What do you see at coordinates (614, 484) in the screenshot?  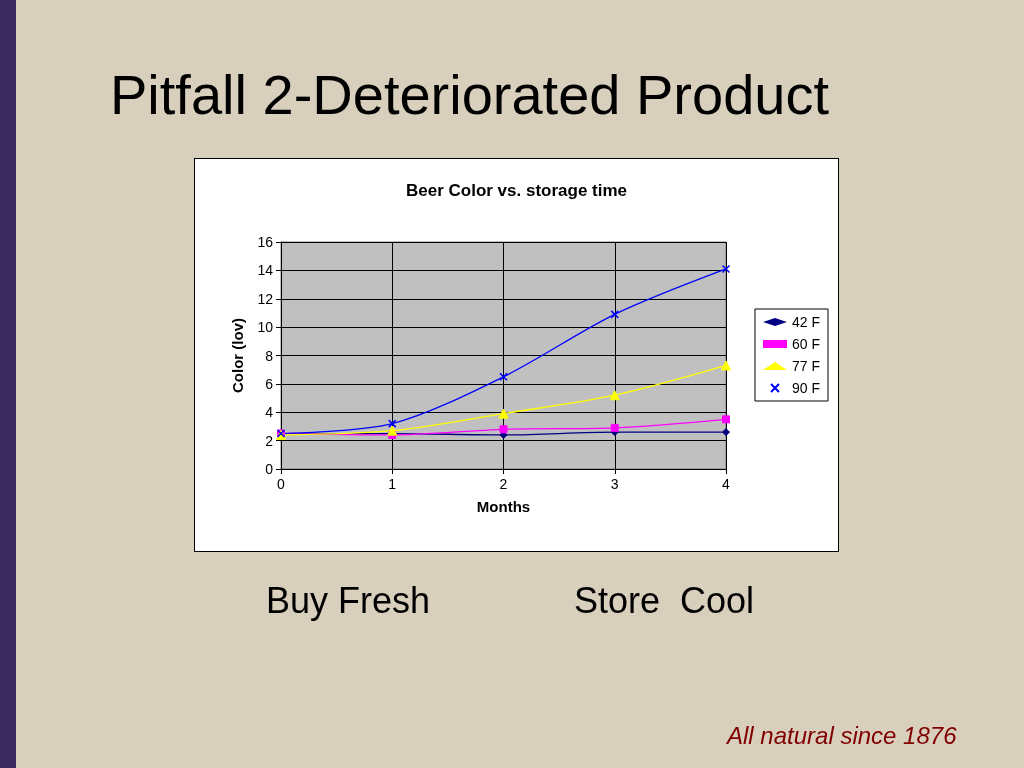 I see `x-tick-label: 3` at bounding box center [614, 484].